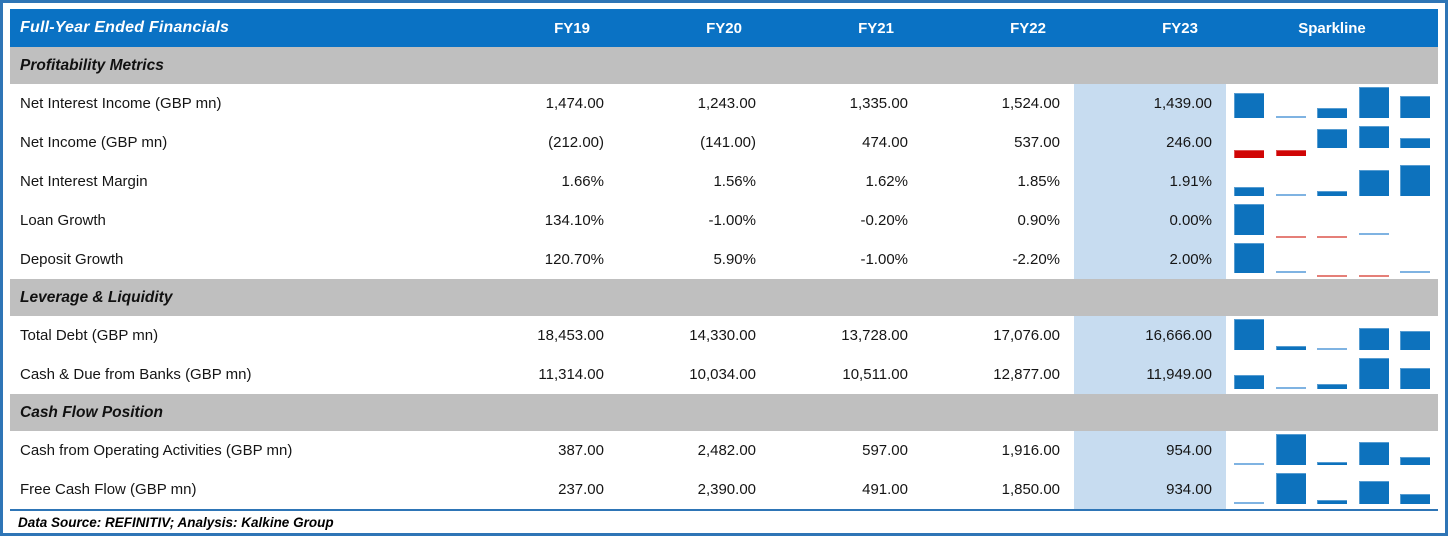 The image size is (1448, 536). I want to click on value-cell: 5.90%, so click(734, 259).